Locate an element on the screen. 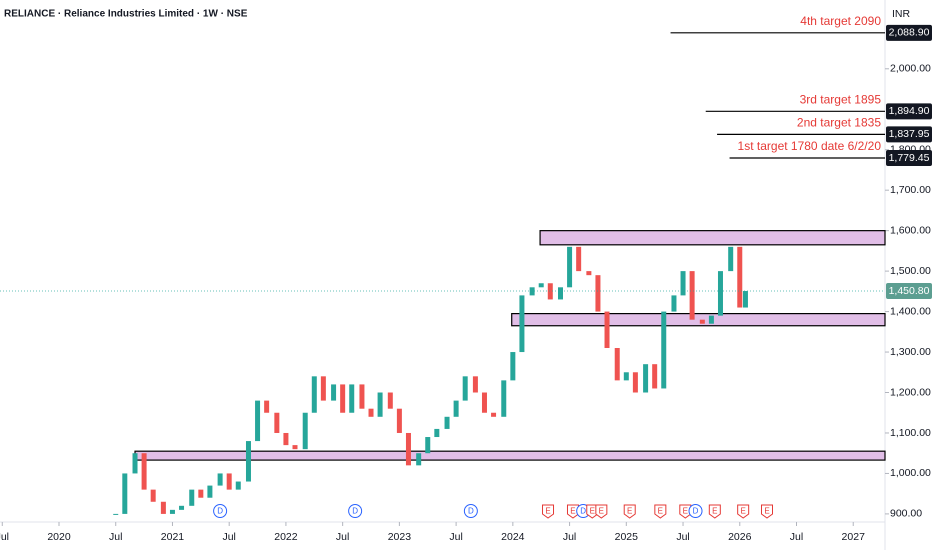 Image resolution: width=932 pixels, height=550 pixels. x-tick-label: 2026 is located at coordinates (740, 537).